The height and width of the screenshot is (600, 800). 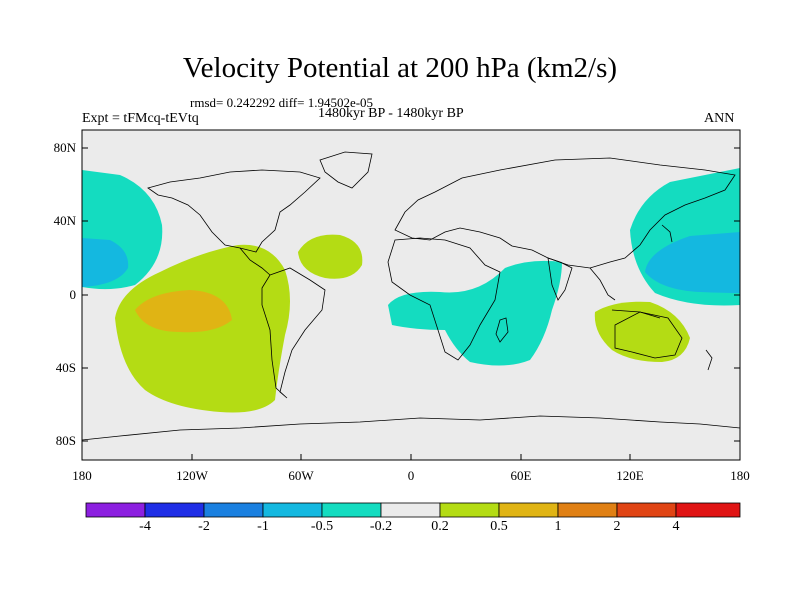 I want to click on coastline-india, so click(x=560, y=279).